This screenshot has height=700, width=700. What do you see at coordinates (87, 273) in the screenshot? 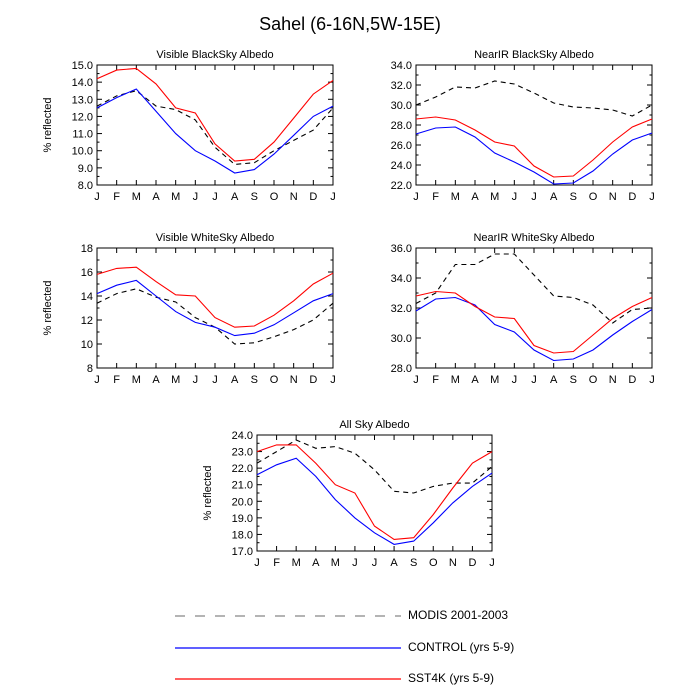
I see `y-tick-label: 16` at bounding box center [87, 273].